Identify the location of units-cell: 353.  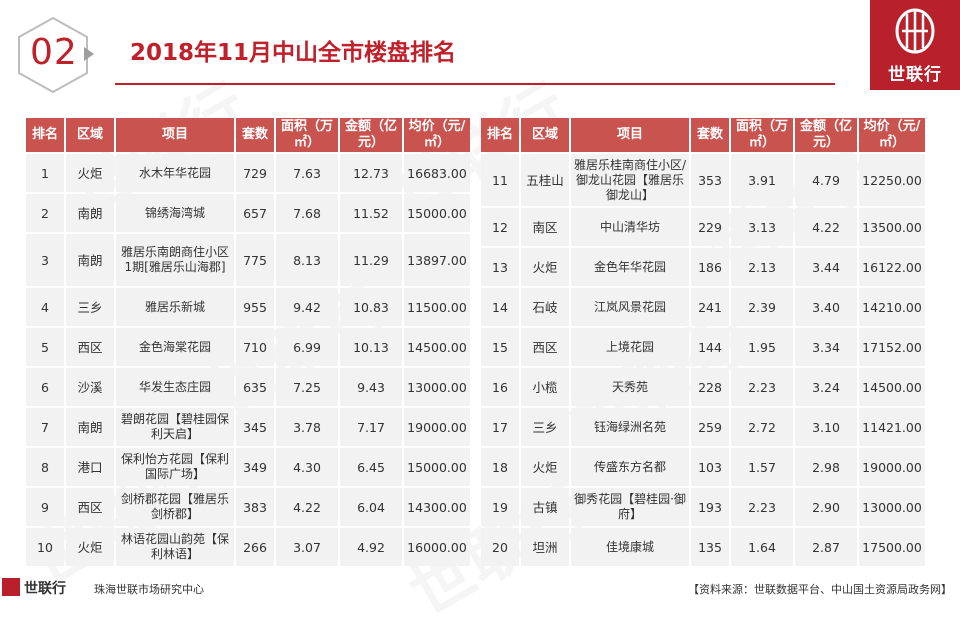
(710, 180).